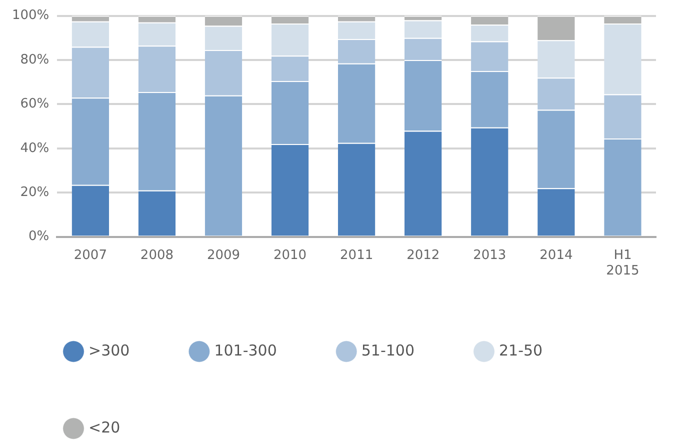 This screenshot has height=446, width=680. What do you see at coordinates (109, 350) in the screenshot?
I see `legend-label: >300` at bounding box center [109, 350].